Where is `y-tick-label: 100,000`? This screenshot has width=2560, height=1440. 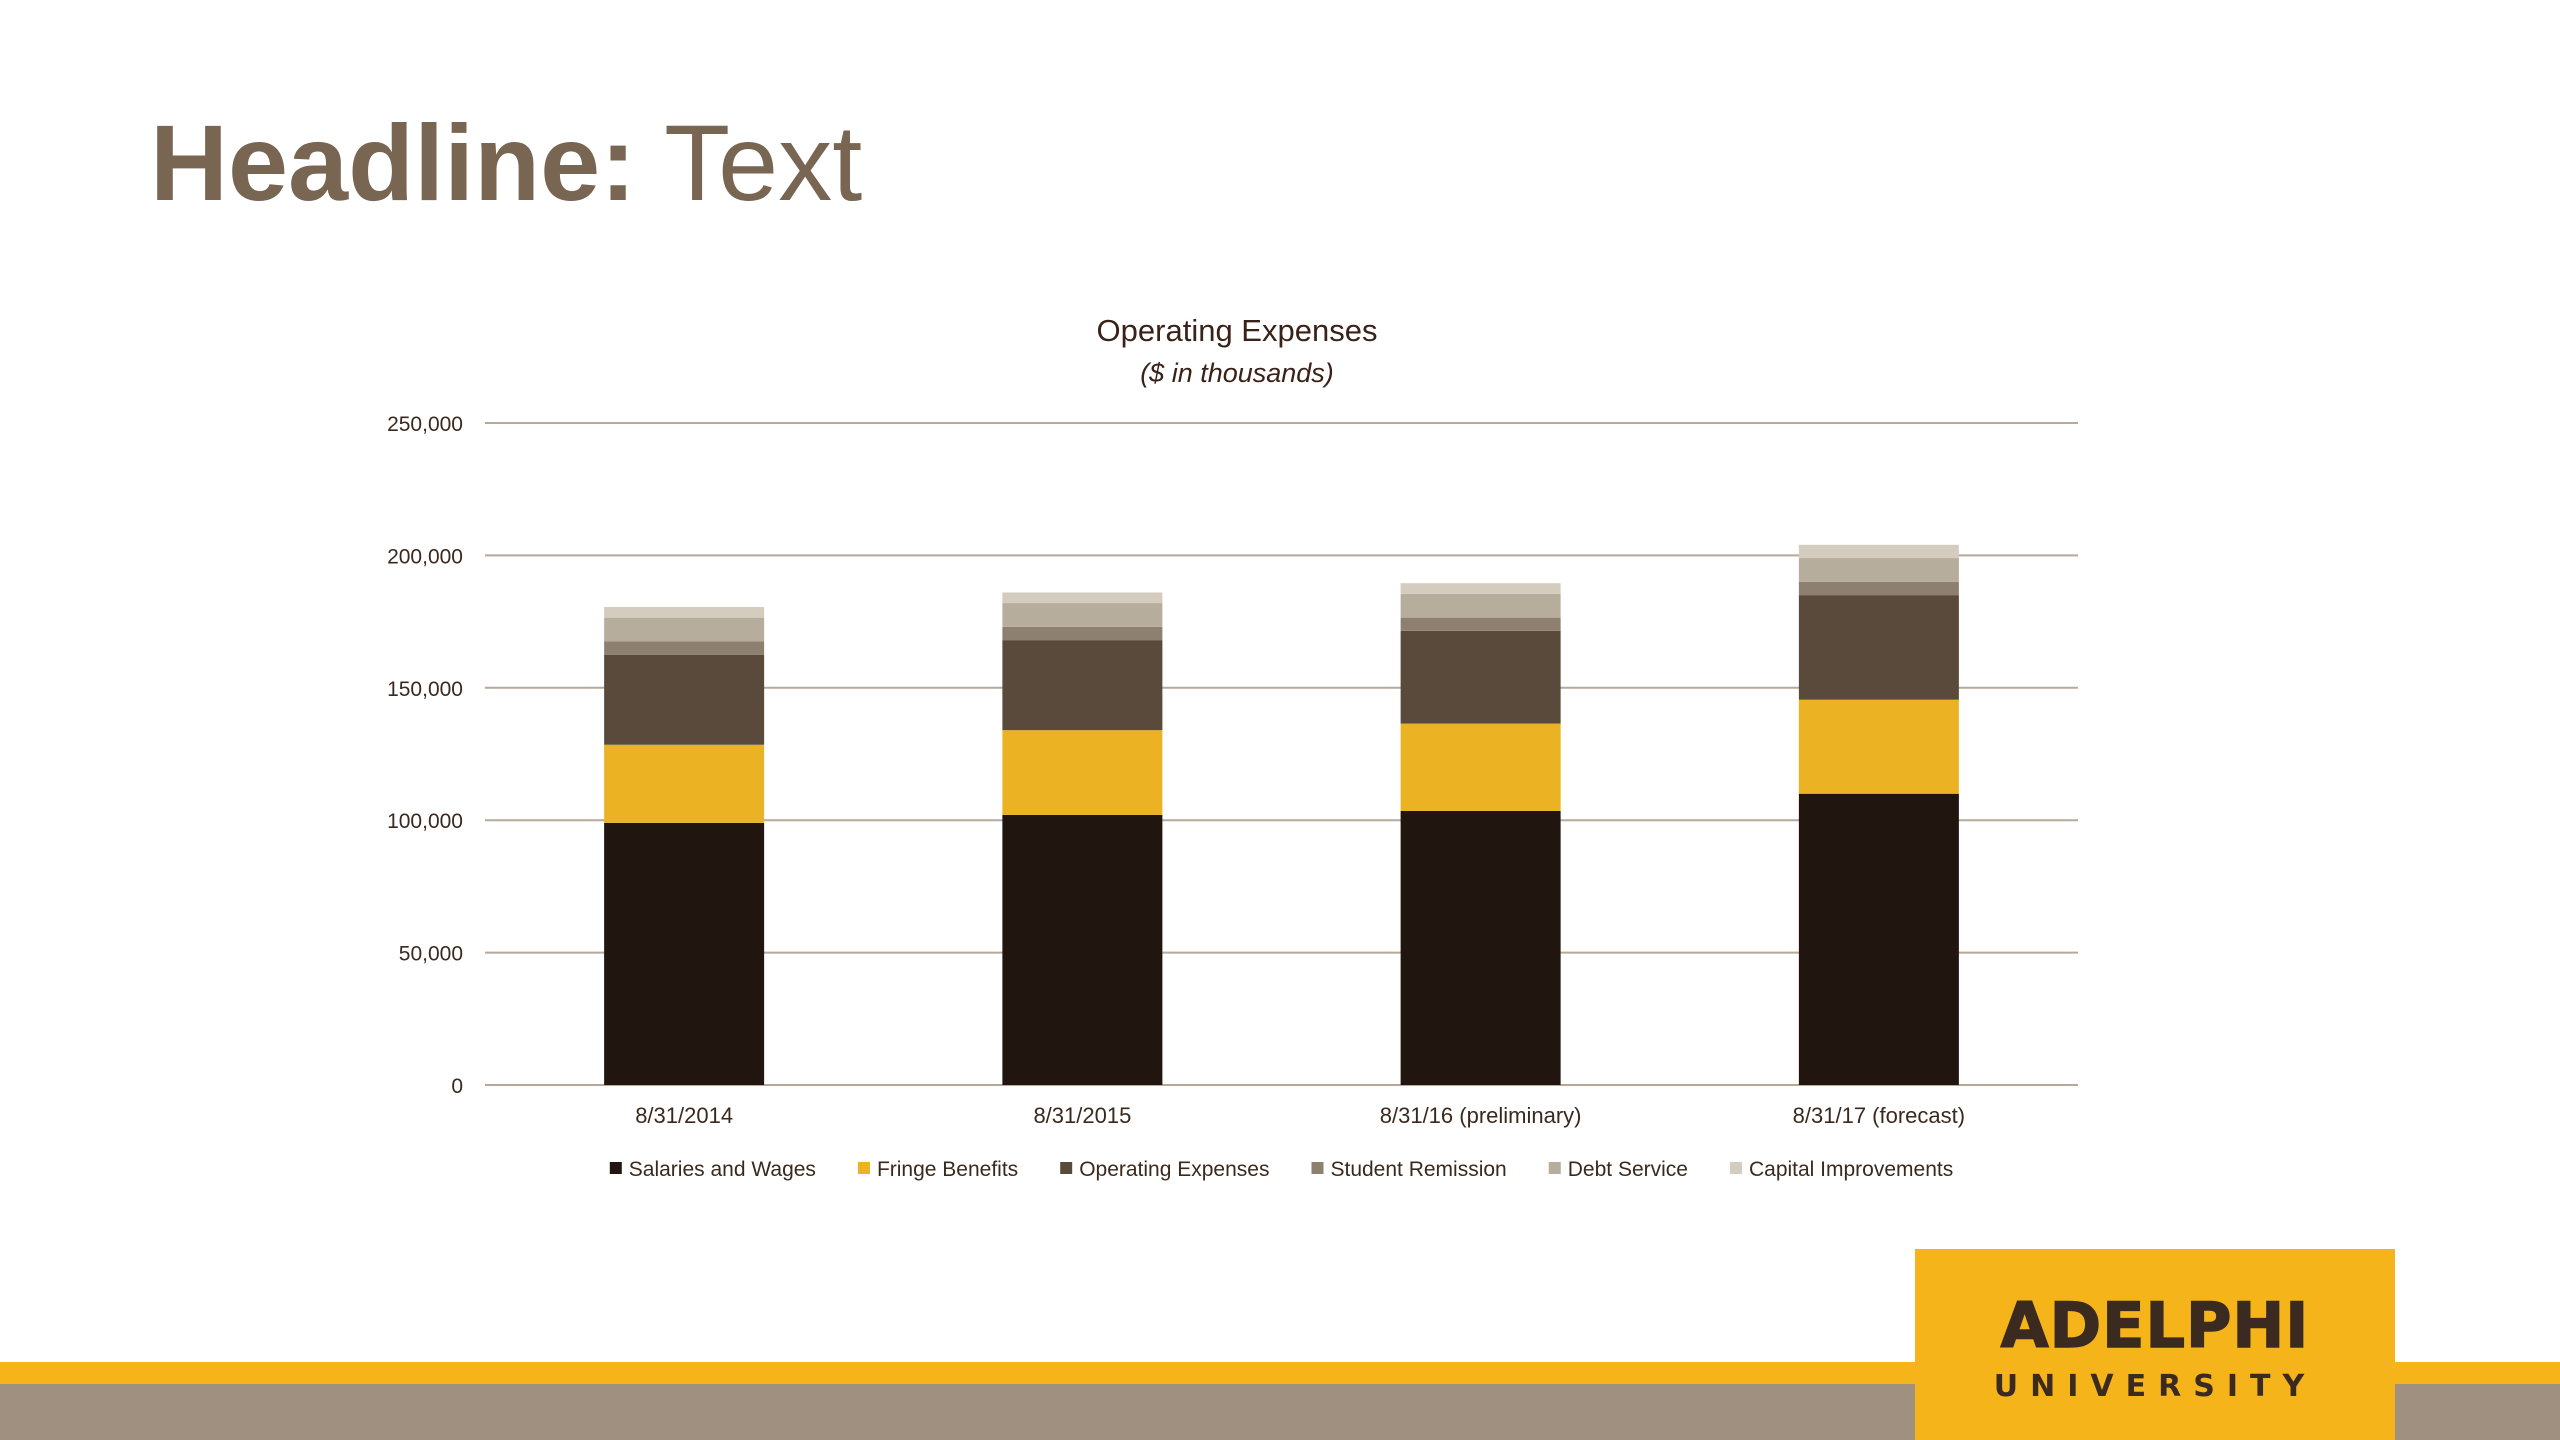
y-tick-label: 100,000 is located at coordinates (425, 821).